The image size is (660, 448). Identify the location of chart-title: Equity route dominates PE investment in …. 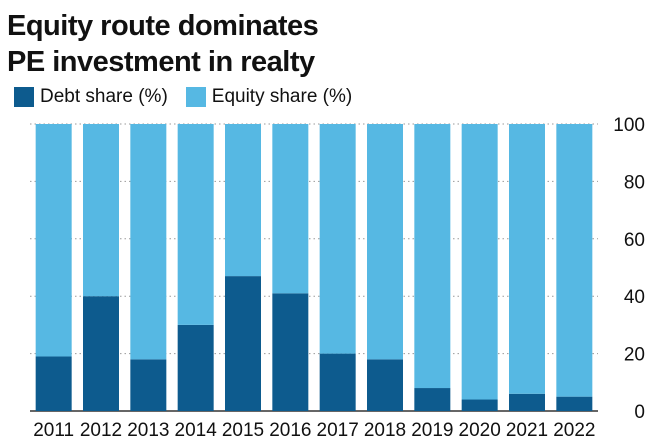
(163, 44).